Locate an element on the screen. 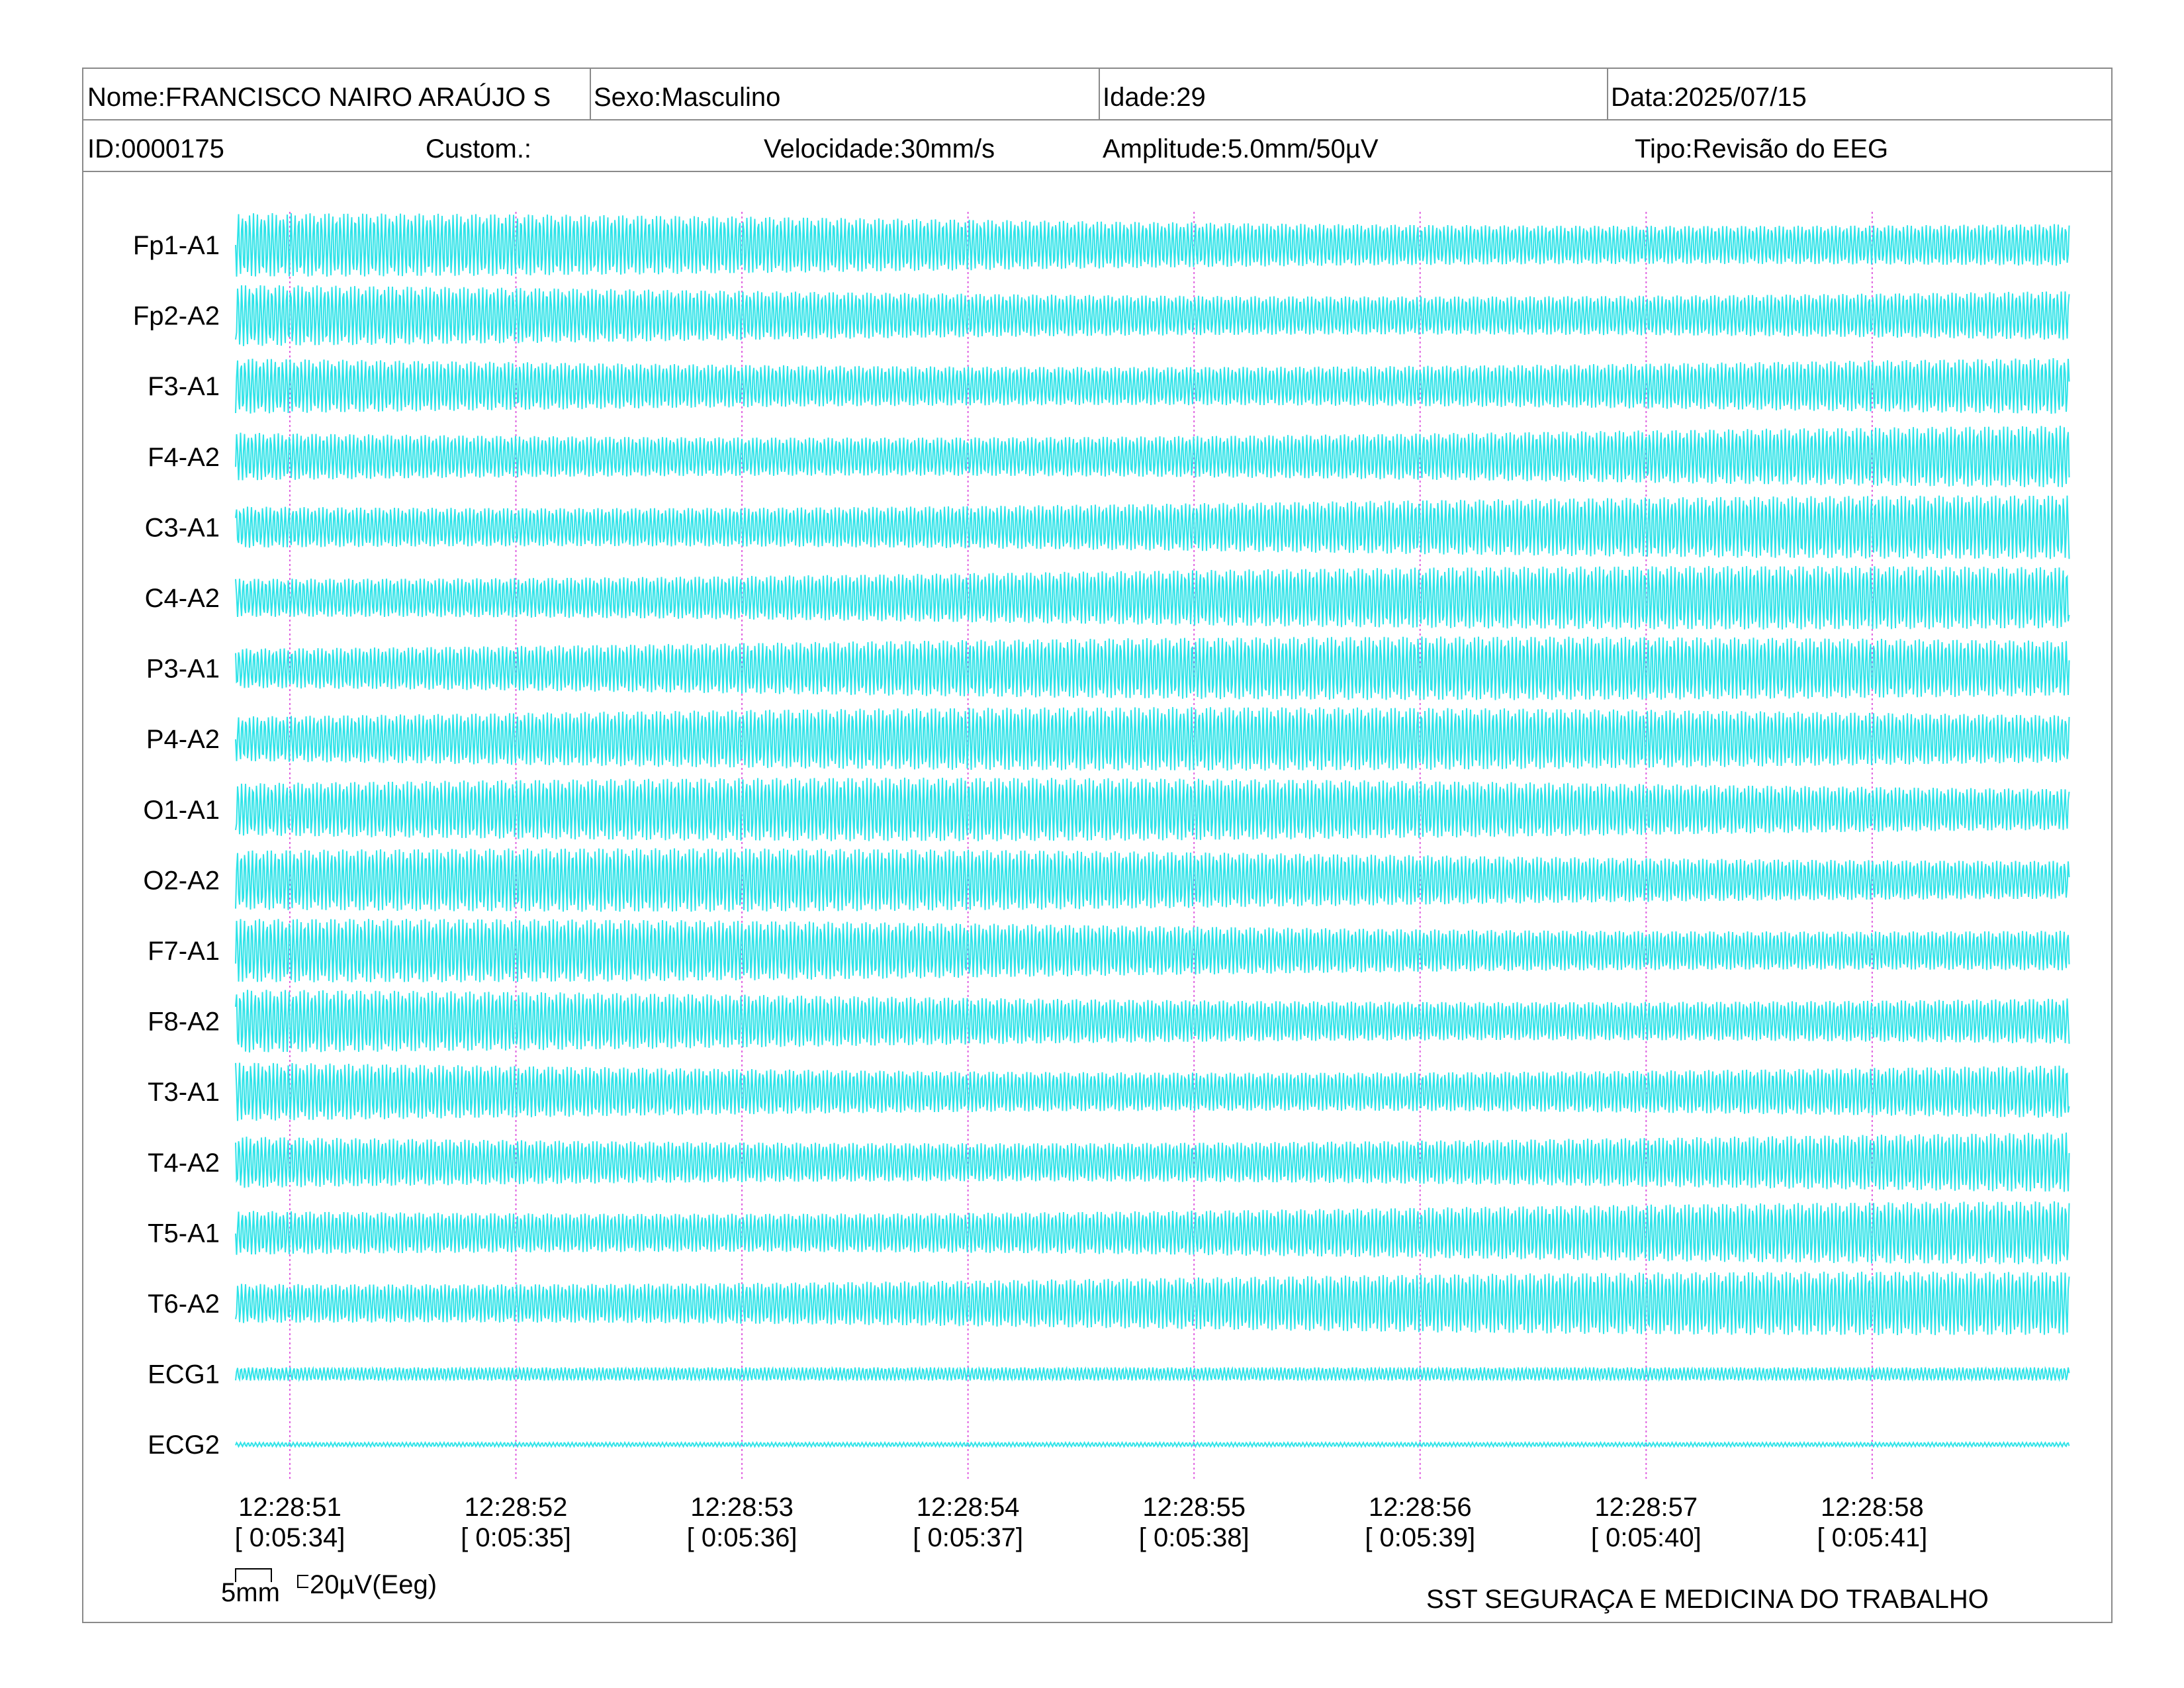 The width and height of the screenshot is (2184, 1688). time-tick-clock: 12:28:55 is located at coordinates (1194, 1507).